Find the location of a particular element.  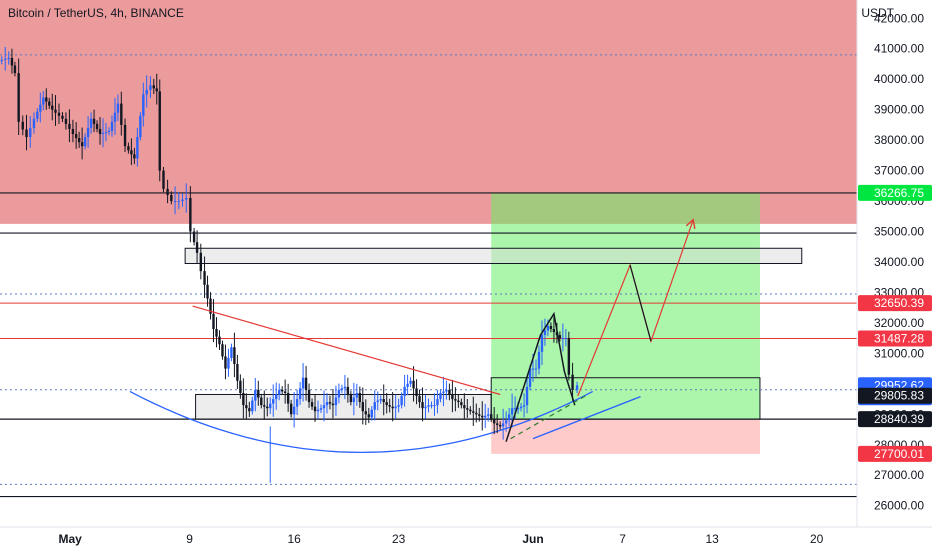

time-tick-label: 16 is located at coordinates (294, 539).